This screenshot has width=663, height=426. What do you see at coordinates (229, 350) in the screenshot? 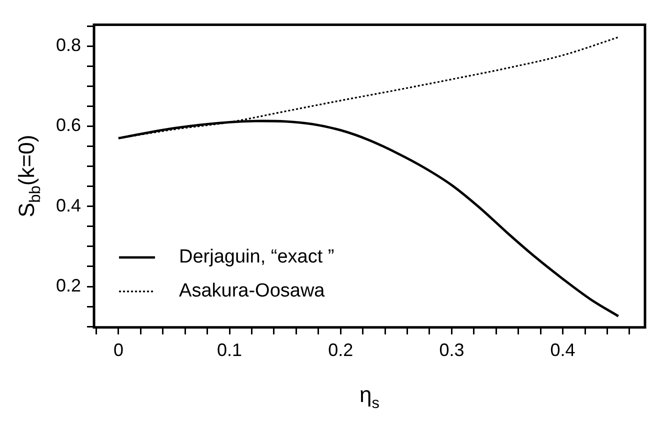
I see `x-tick-label: 0.1` at bounding box center [229, 350].